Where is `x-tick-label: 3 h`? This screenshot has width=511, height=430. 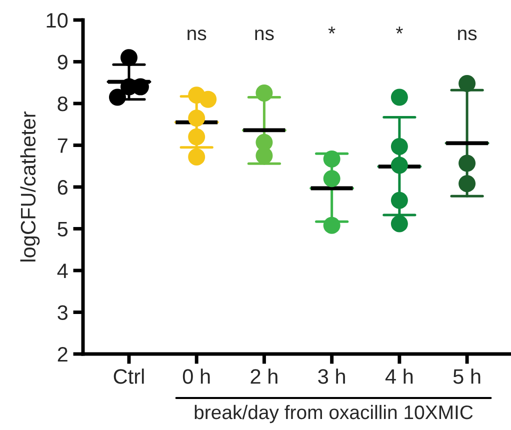
x-tick-label: 3 h is located at coordinates (331, 376).